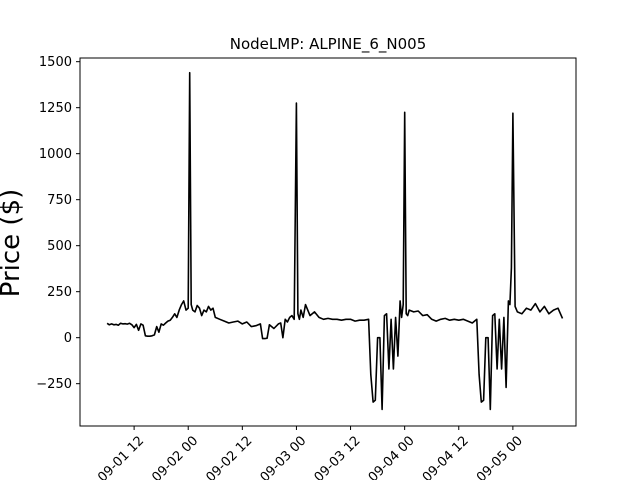 The image size is (640, 480). Describe the element at coordinates (13, 243) in the screenshot. I see `y-axis-label: Price ($)` at that location.